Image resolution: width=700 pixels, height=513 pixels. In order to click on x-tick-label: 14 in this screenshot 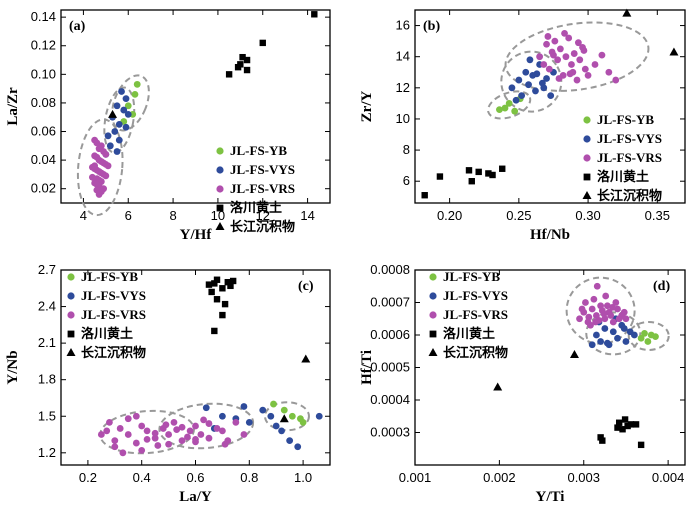, I will do `click(307, 215)`.